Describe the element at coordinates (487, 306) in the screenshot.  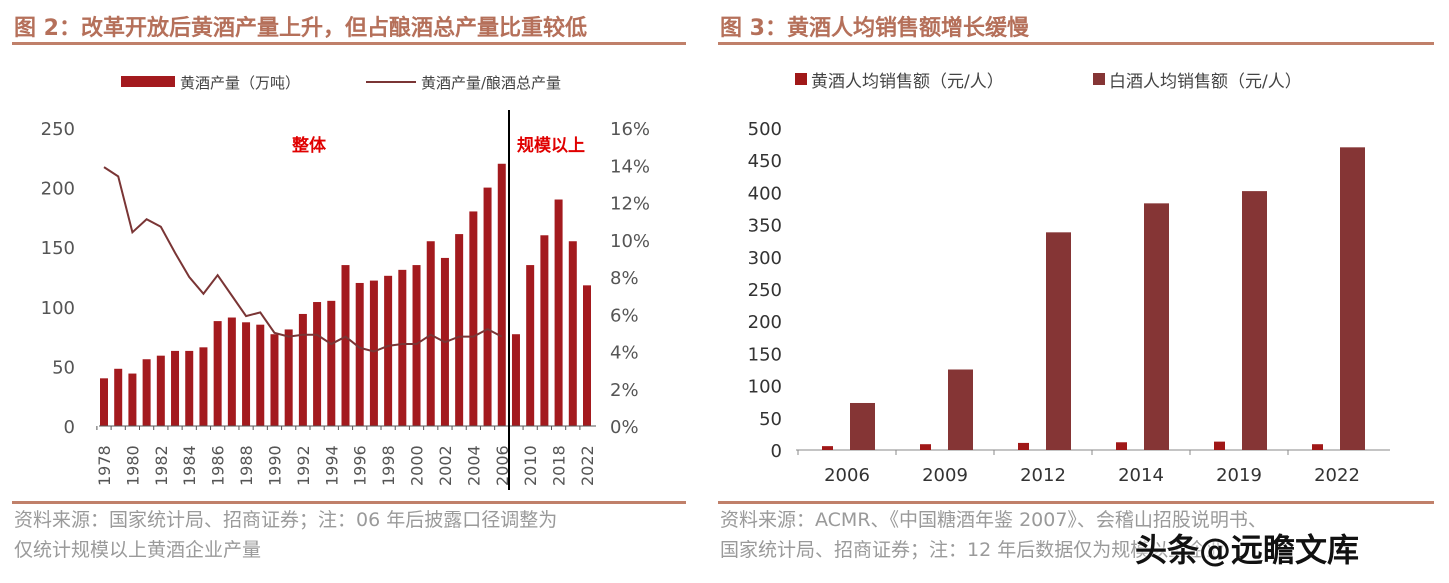
I see `bar-2005` at that location.